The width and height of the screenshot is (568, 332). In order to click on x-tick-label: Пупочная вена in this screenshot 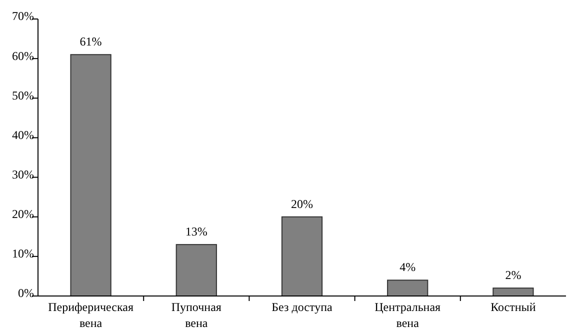, I will do `click(196, 315)`.